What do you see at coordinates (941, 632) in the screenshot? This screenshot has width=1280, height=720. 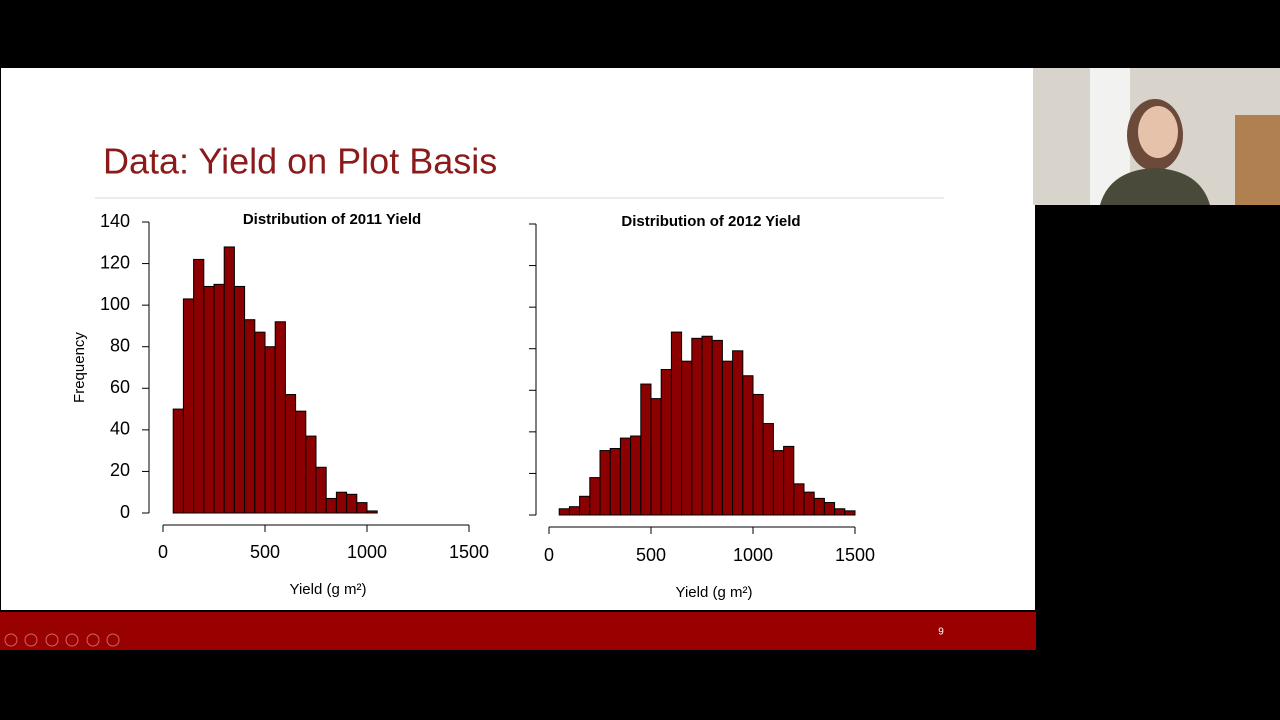 I see `page-number: 9` at bounding box center [941, 632].